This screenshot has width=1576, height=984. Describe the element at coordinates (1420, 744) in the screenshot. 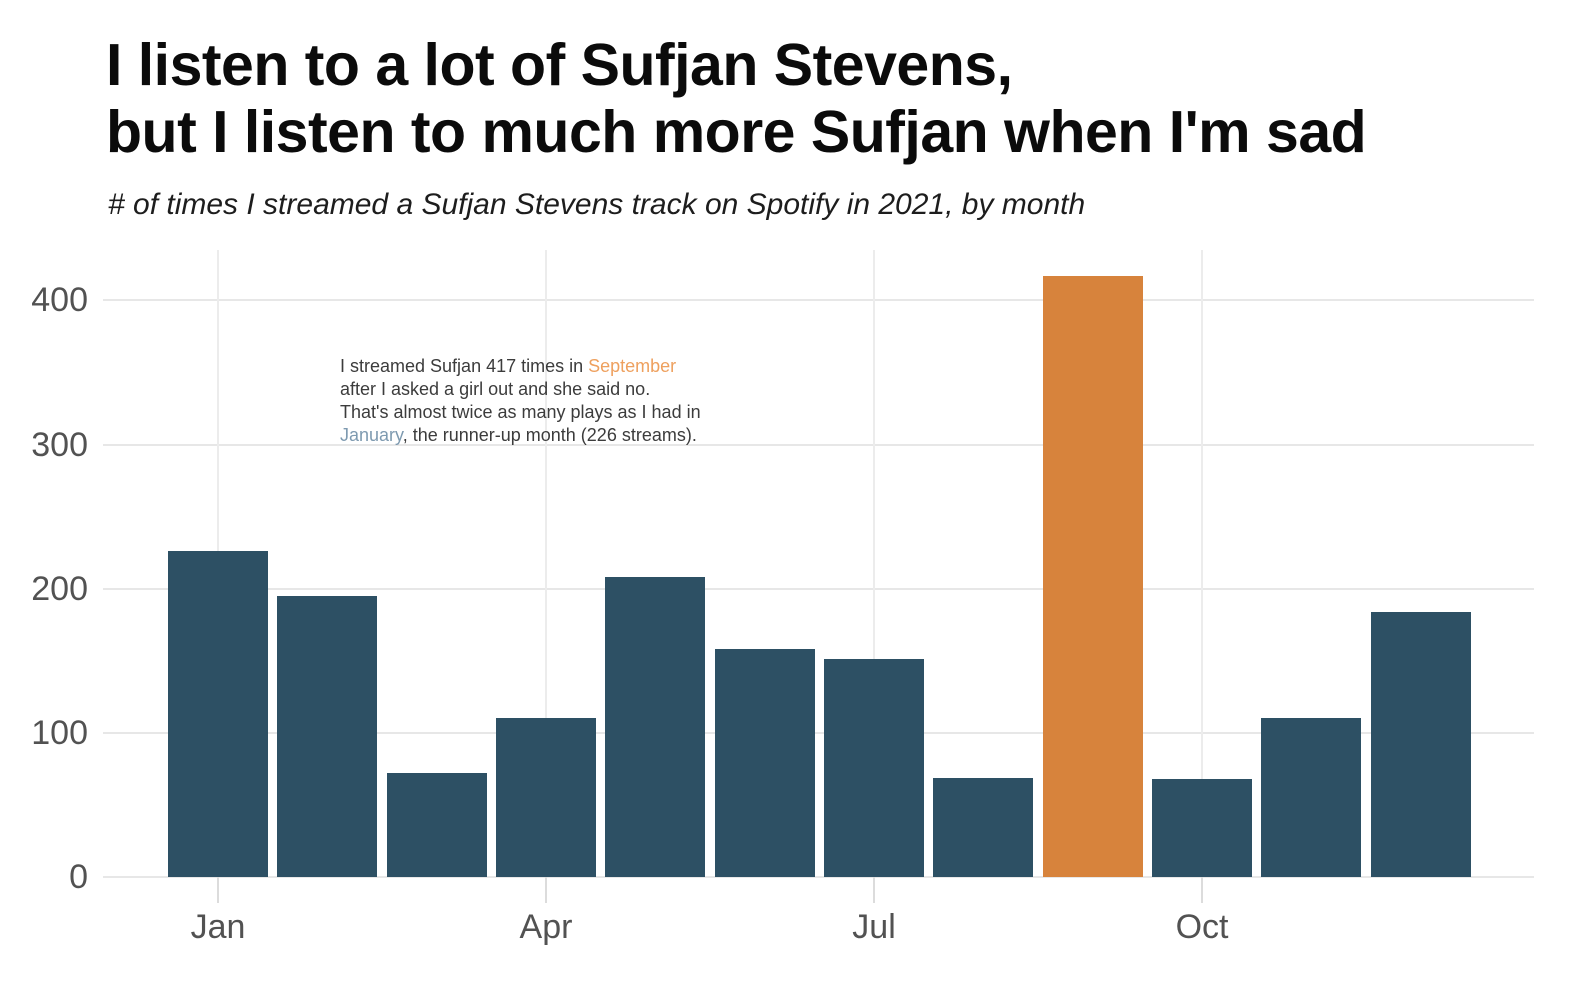

I see `bar-dec` at that location.